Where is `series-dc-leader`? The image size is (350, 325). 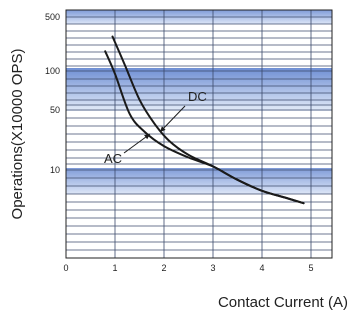
series-dc-leader is located at coordinates (172, 119).